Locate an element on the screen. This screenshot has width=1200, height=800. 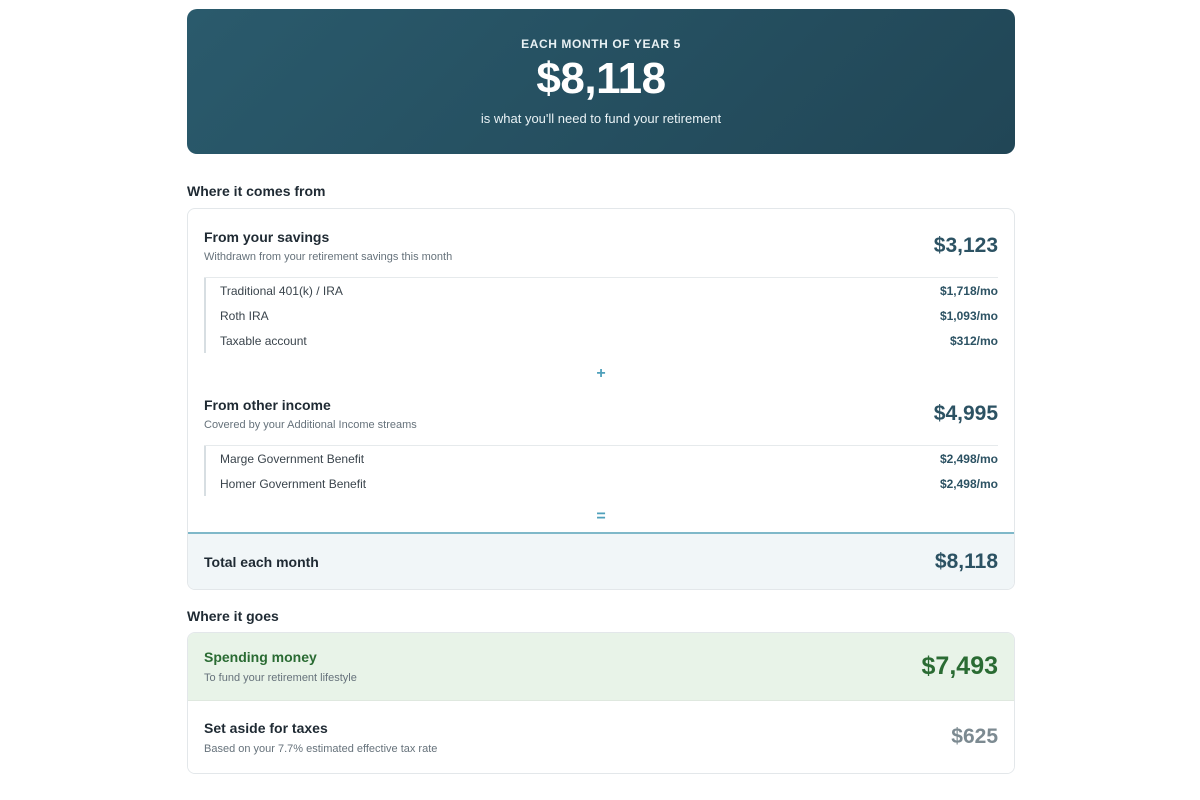
total-label: Total each month is located at coordinates (261, 561).